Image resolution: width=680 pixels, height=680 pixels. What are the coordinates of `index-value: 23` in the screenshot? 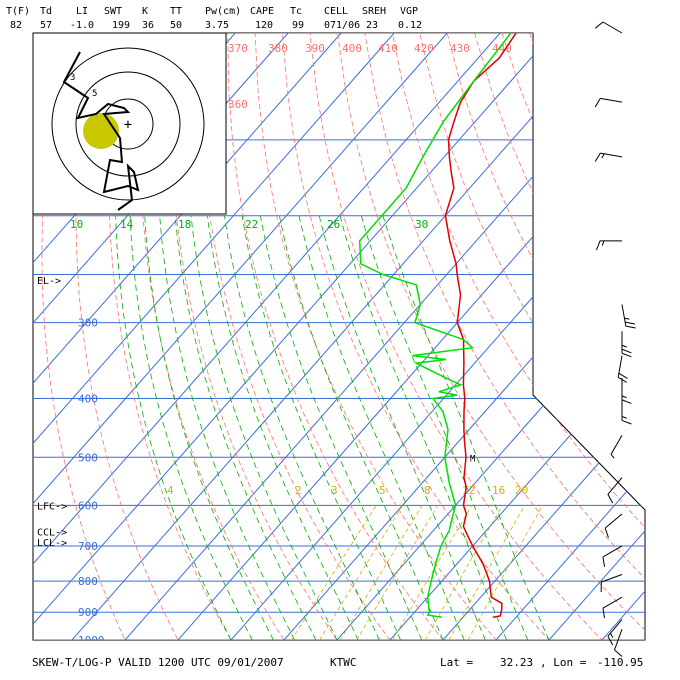 It's located at (372, 25).